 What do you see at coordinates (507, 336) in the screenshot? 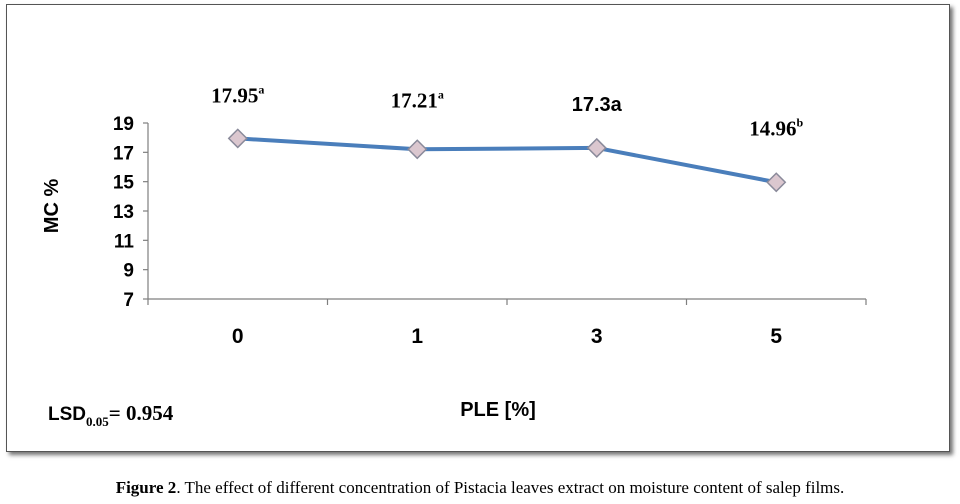
I see `x-tick-labels: 0 1 3 5` at bounding box center [507, 336].